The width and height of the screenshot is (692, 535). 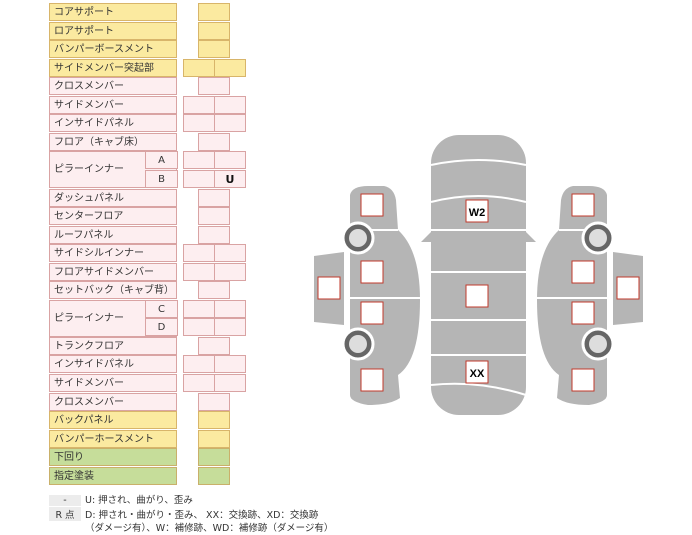 What do you see at coordinates (65, 514) in the screenshot?
I see `legend-key: R 点` at bounding box center [65, 514].